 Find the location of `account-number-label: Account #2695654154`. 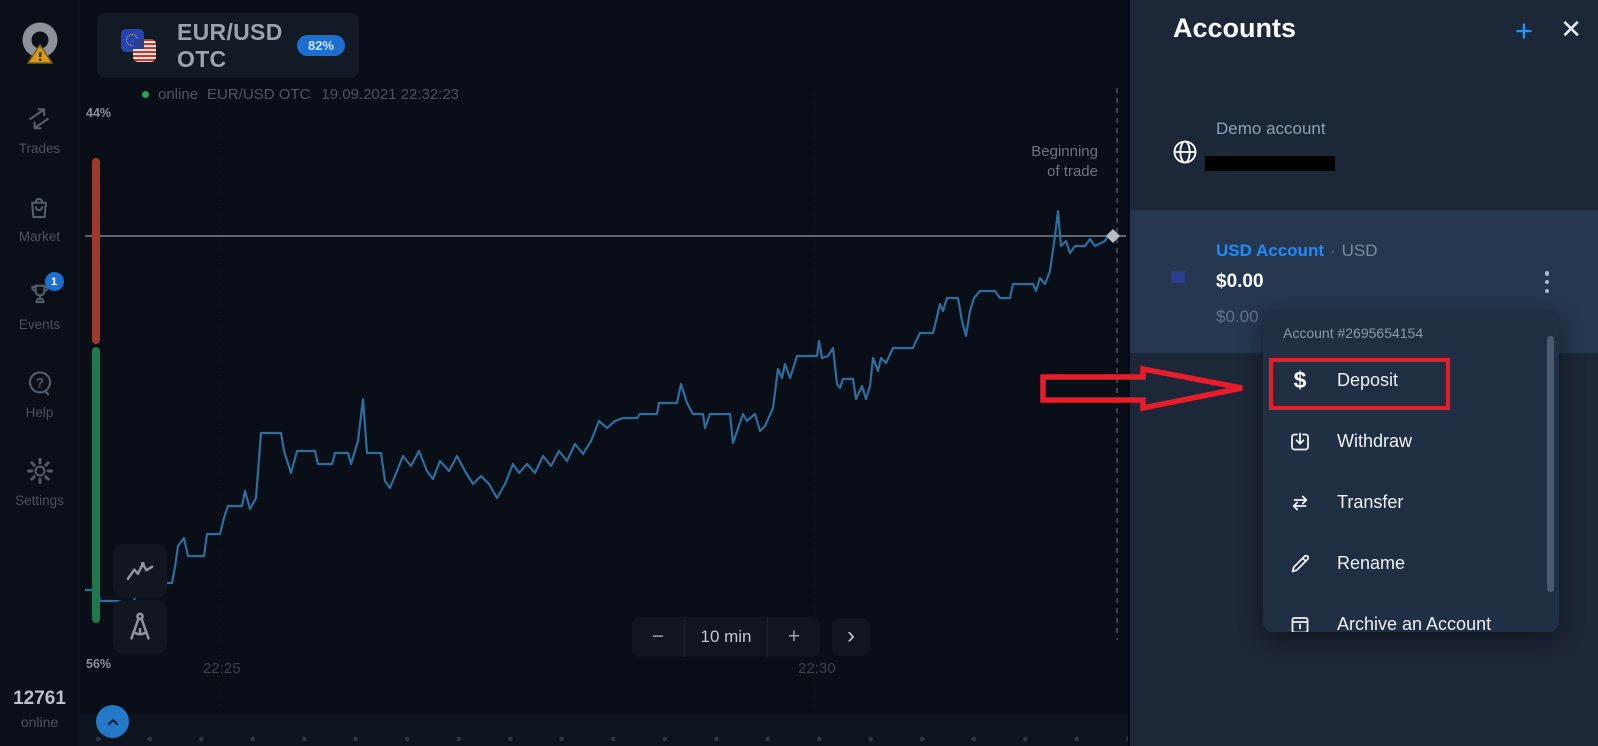

account-number-label: Account #2695654154 is located at coordinates (1353, 333).